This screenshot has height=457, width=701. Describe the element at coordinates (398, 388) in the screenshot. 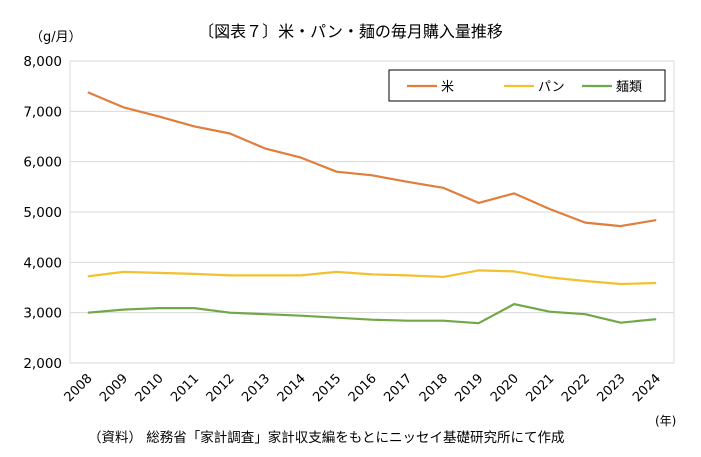

I see `x-tick-label: 2017` at that location.